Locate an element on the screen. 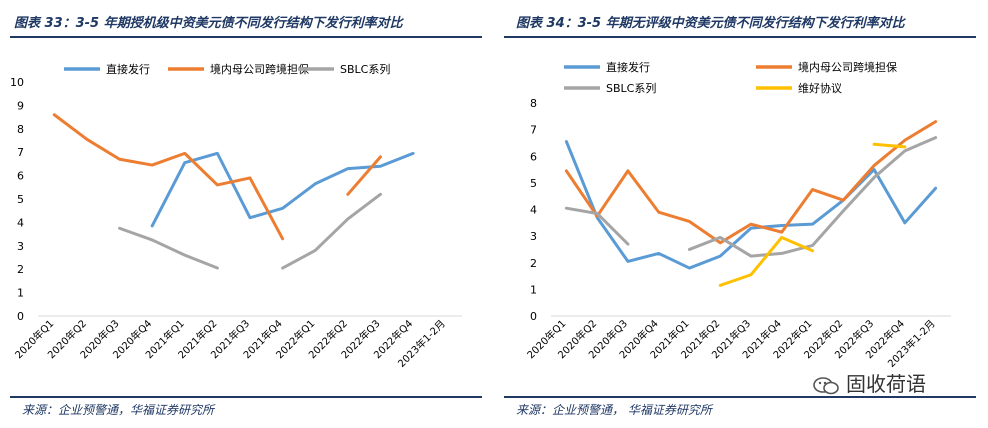 Image resolution: width=988 pixels, height=428 pixels. right-chart-title: 图表 34：3-5 年期无评级中资美元债不同发行结构下发行利率对比 is located at coordinates (710, 23).